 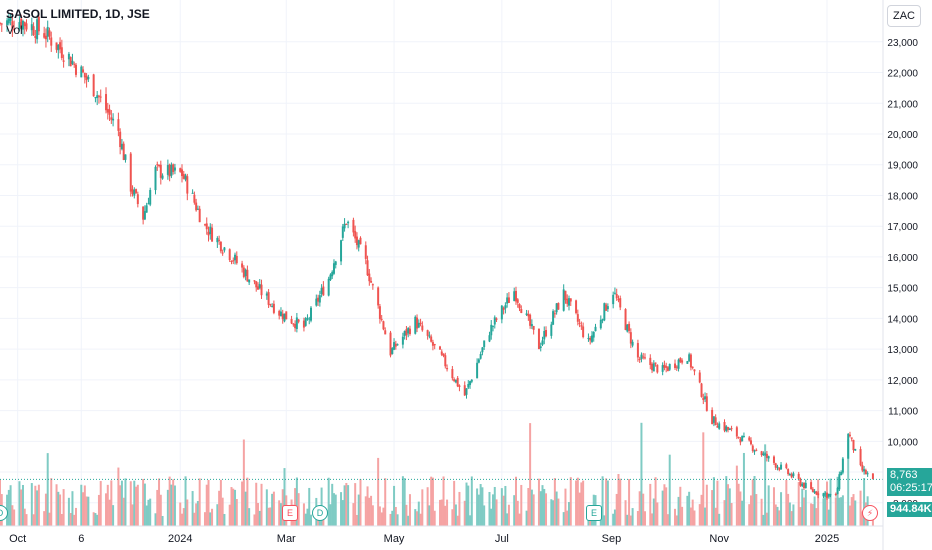 I want to click on split-marker-icon: ⚡, so click(x=870, y=513).